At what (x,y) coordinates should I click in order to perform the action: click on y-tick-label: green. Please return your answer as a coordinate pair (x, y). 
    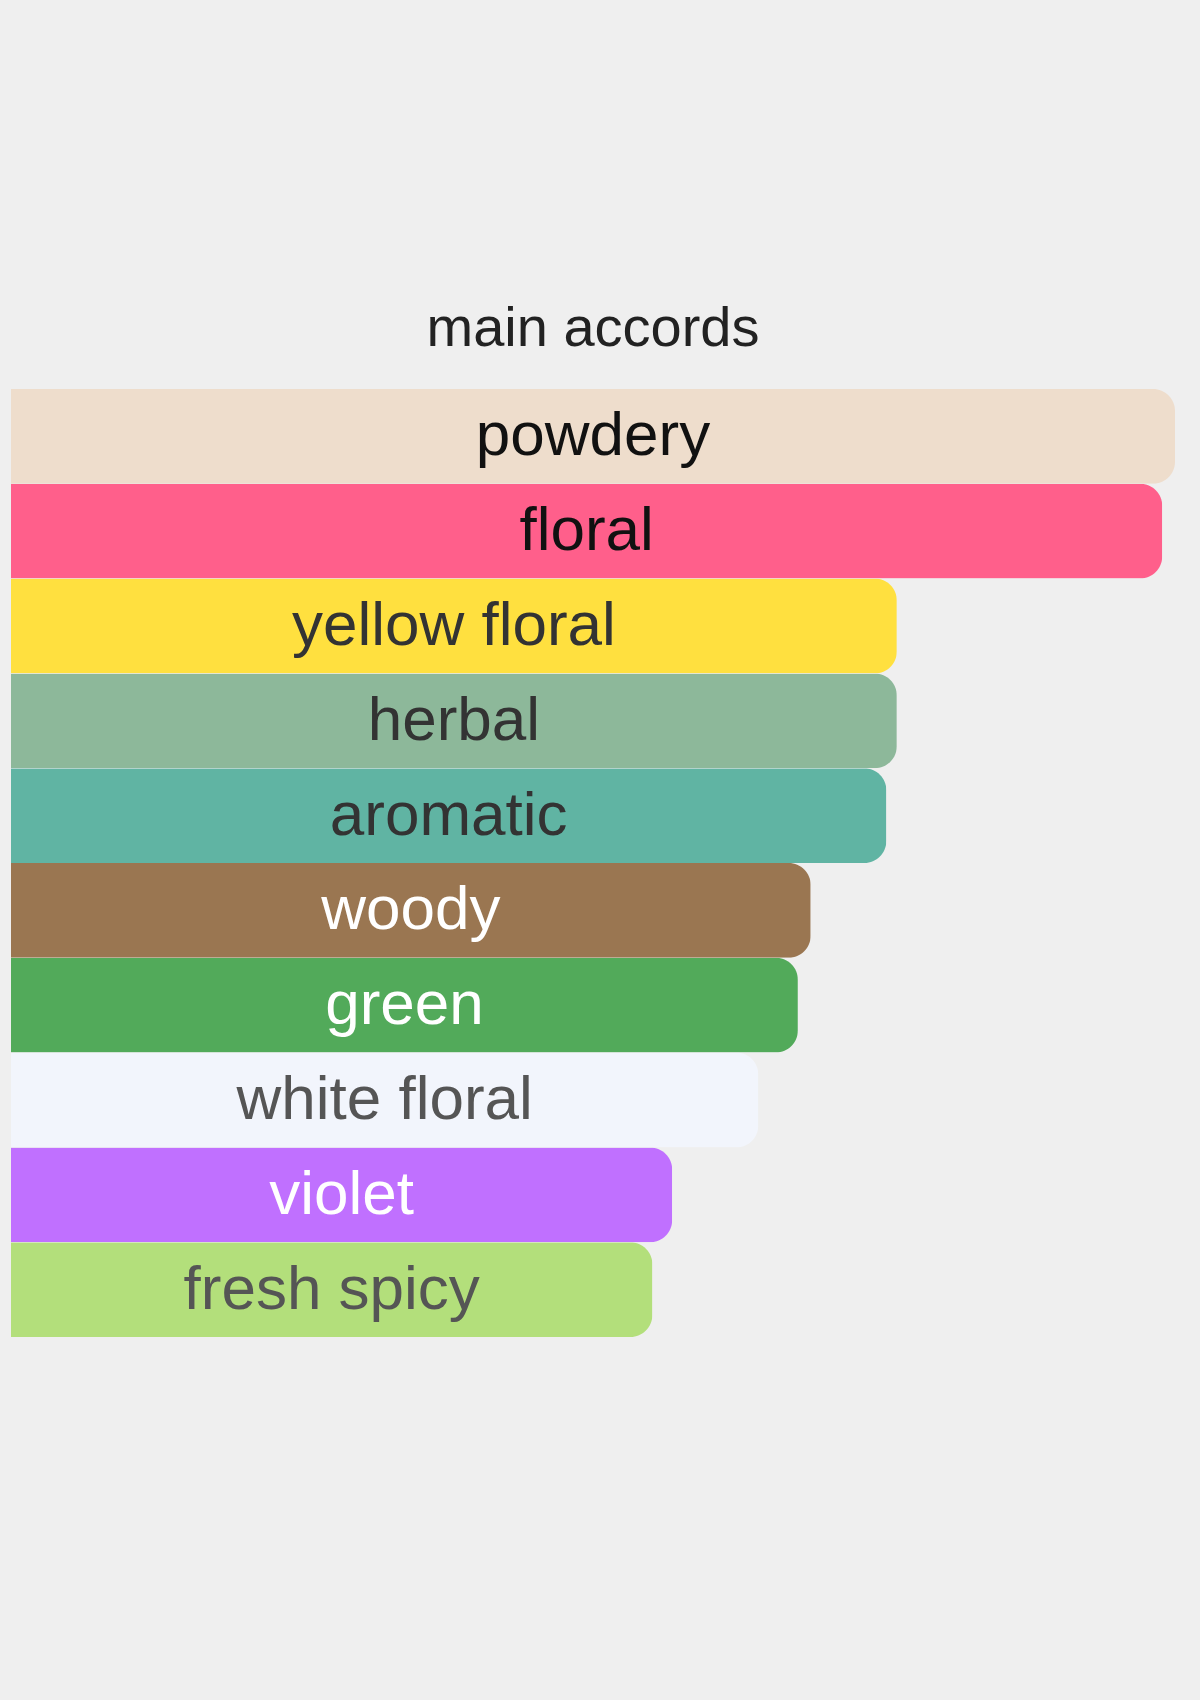
    Looking at the image, I should click on (404, 1003).